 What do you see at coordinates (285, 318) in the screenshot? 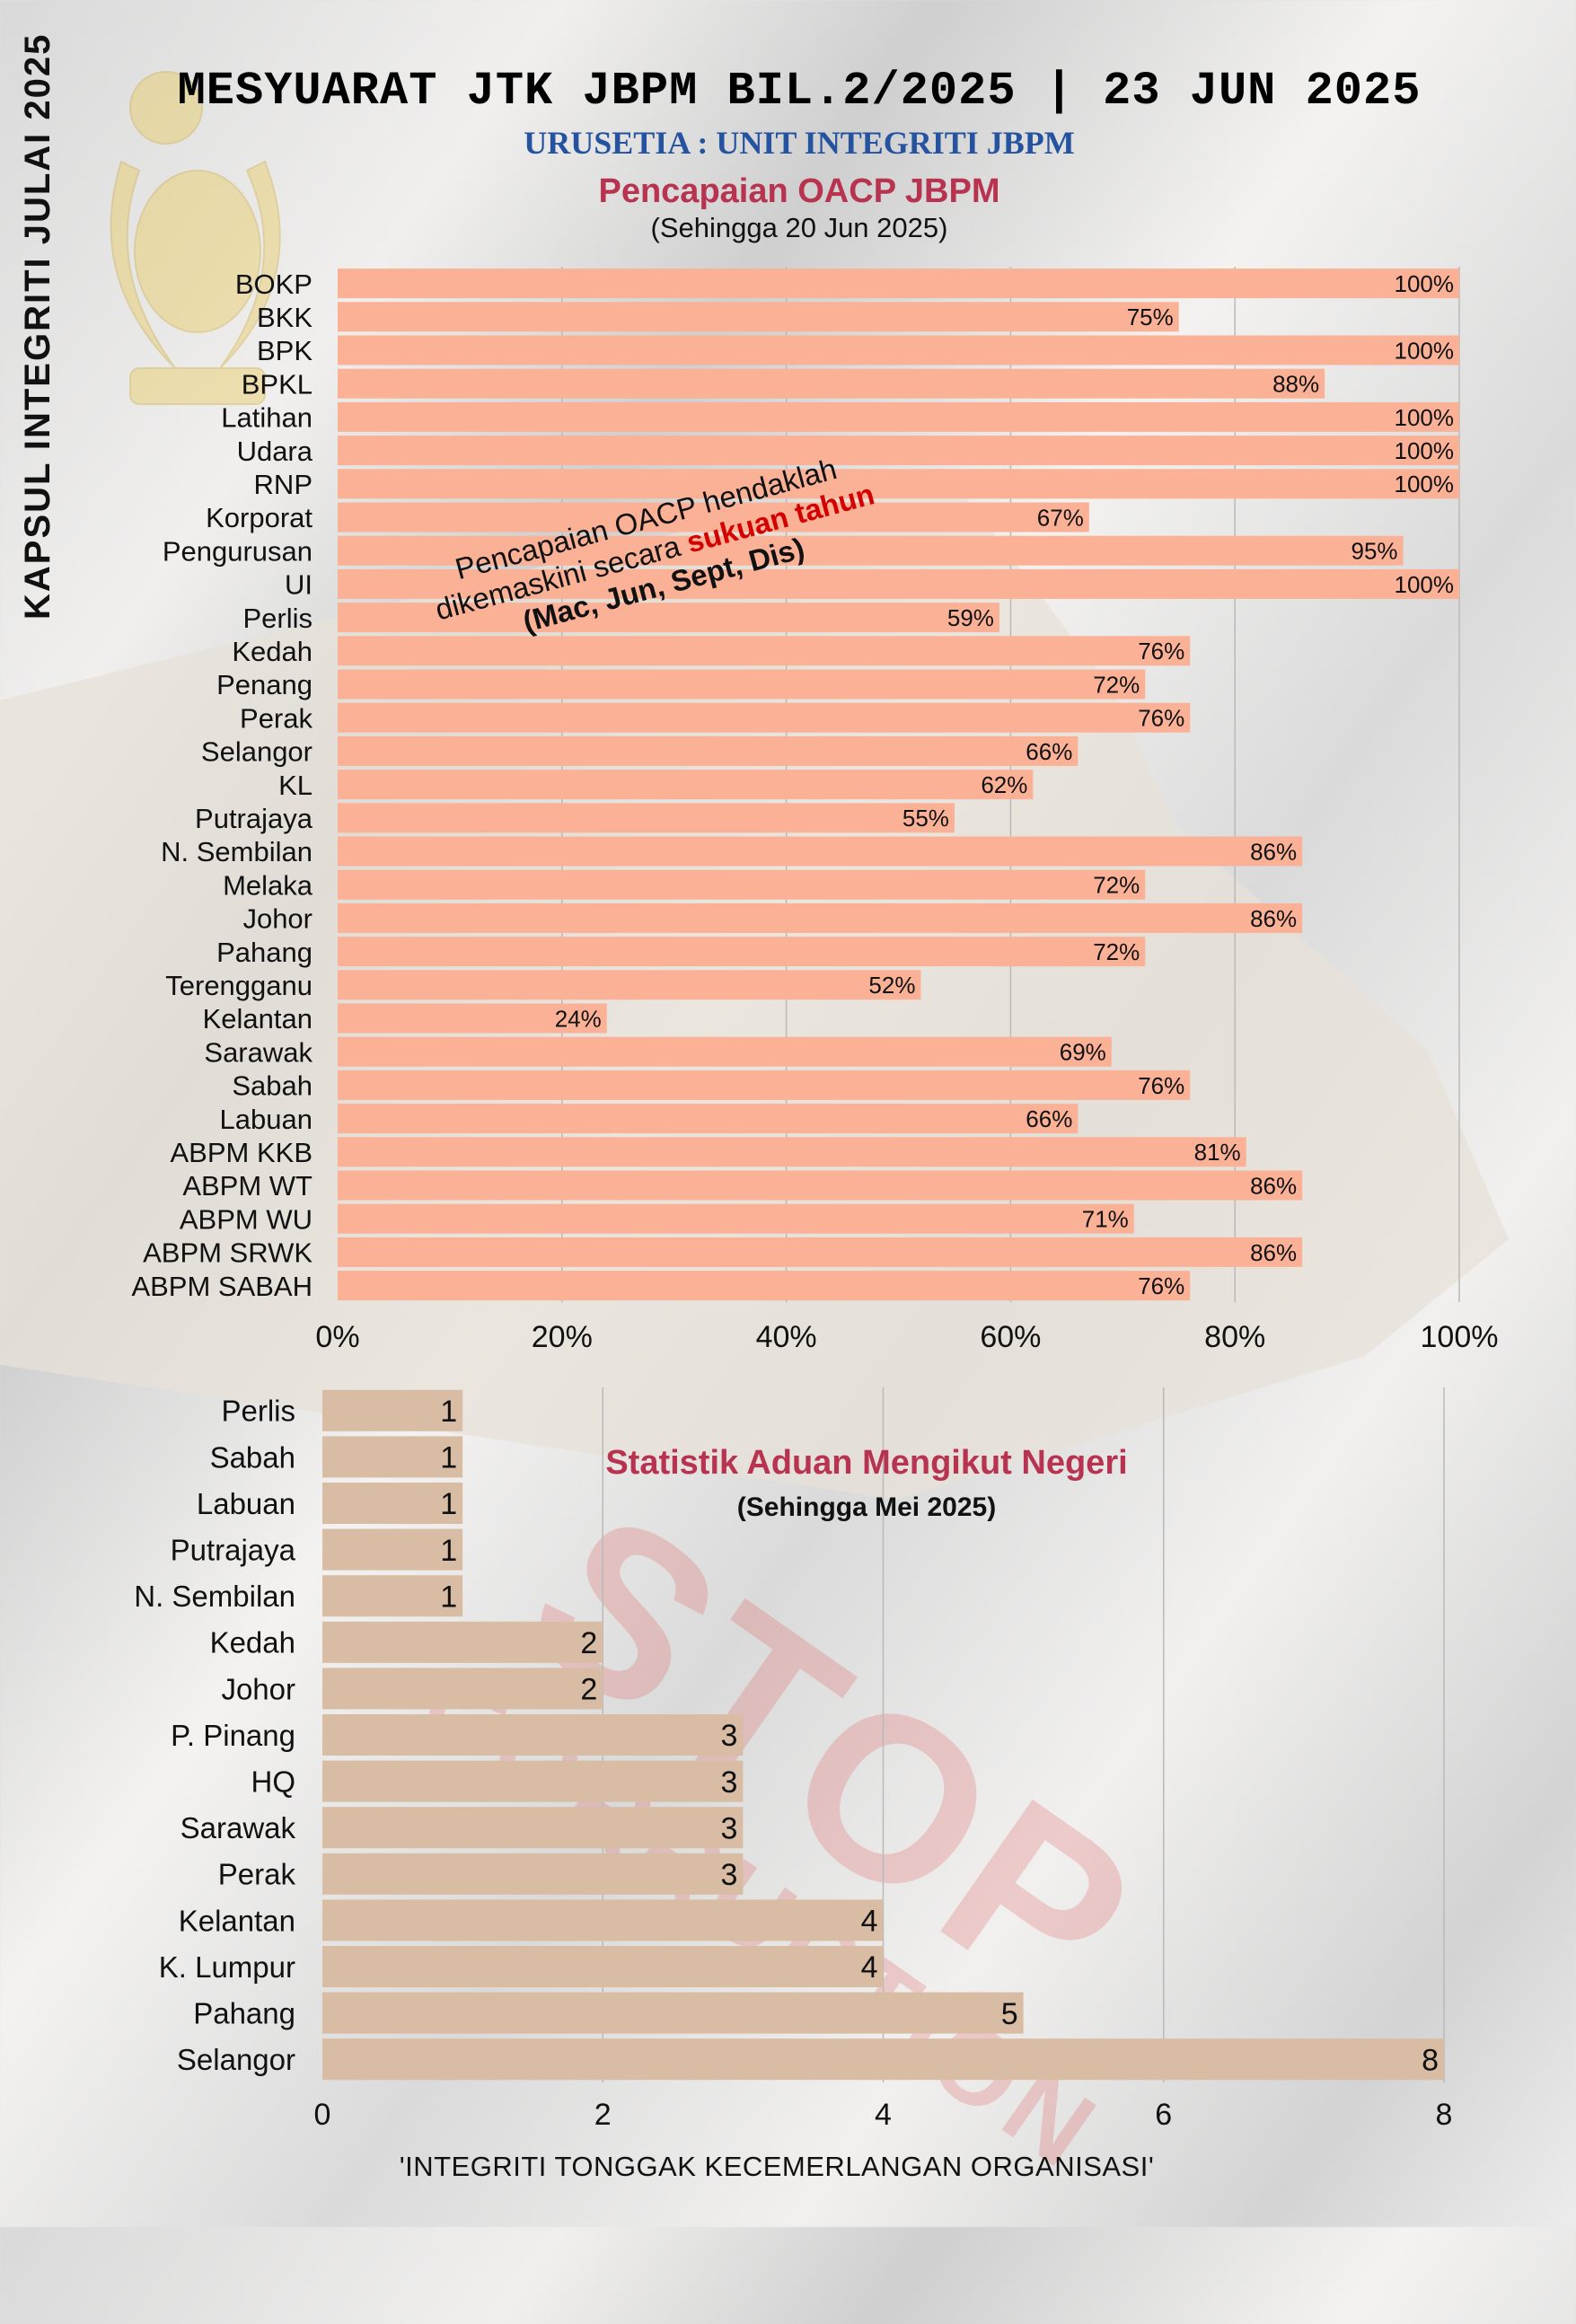
I see `category-label: BKK` at bounding box center [285, 318].